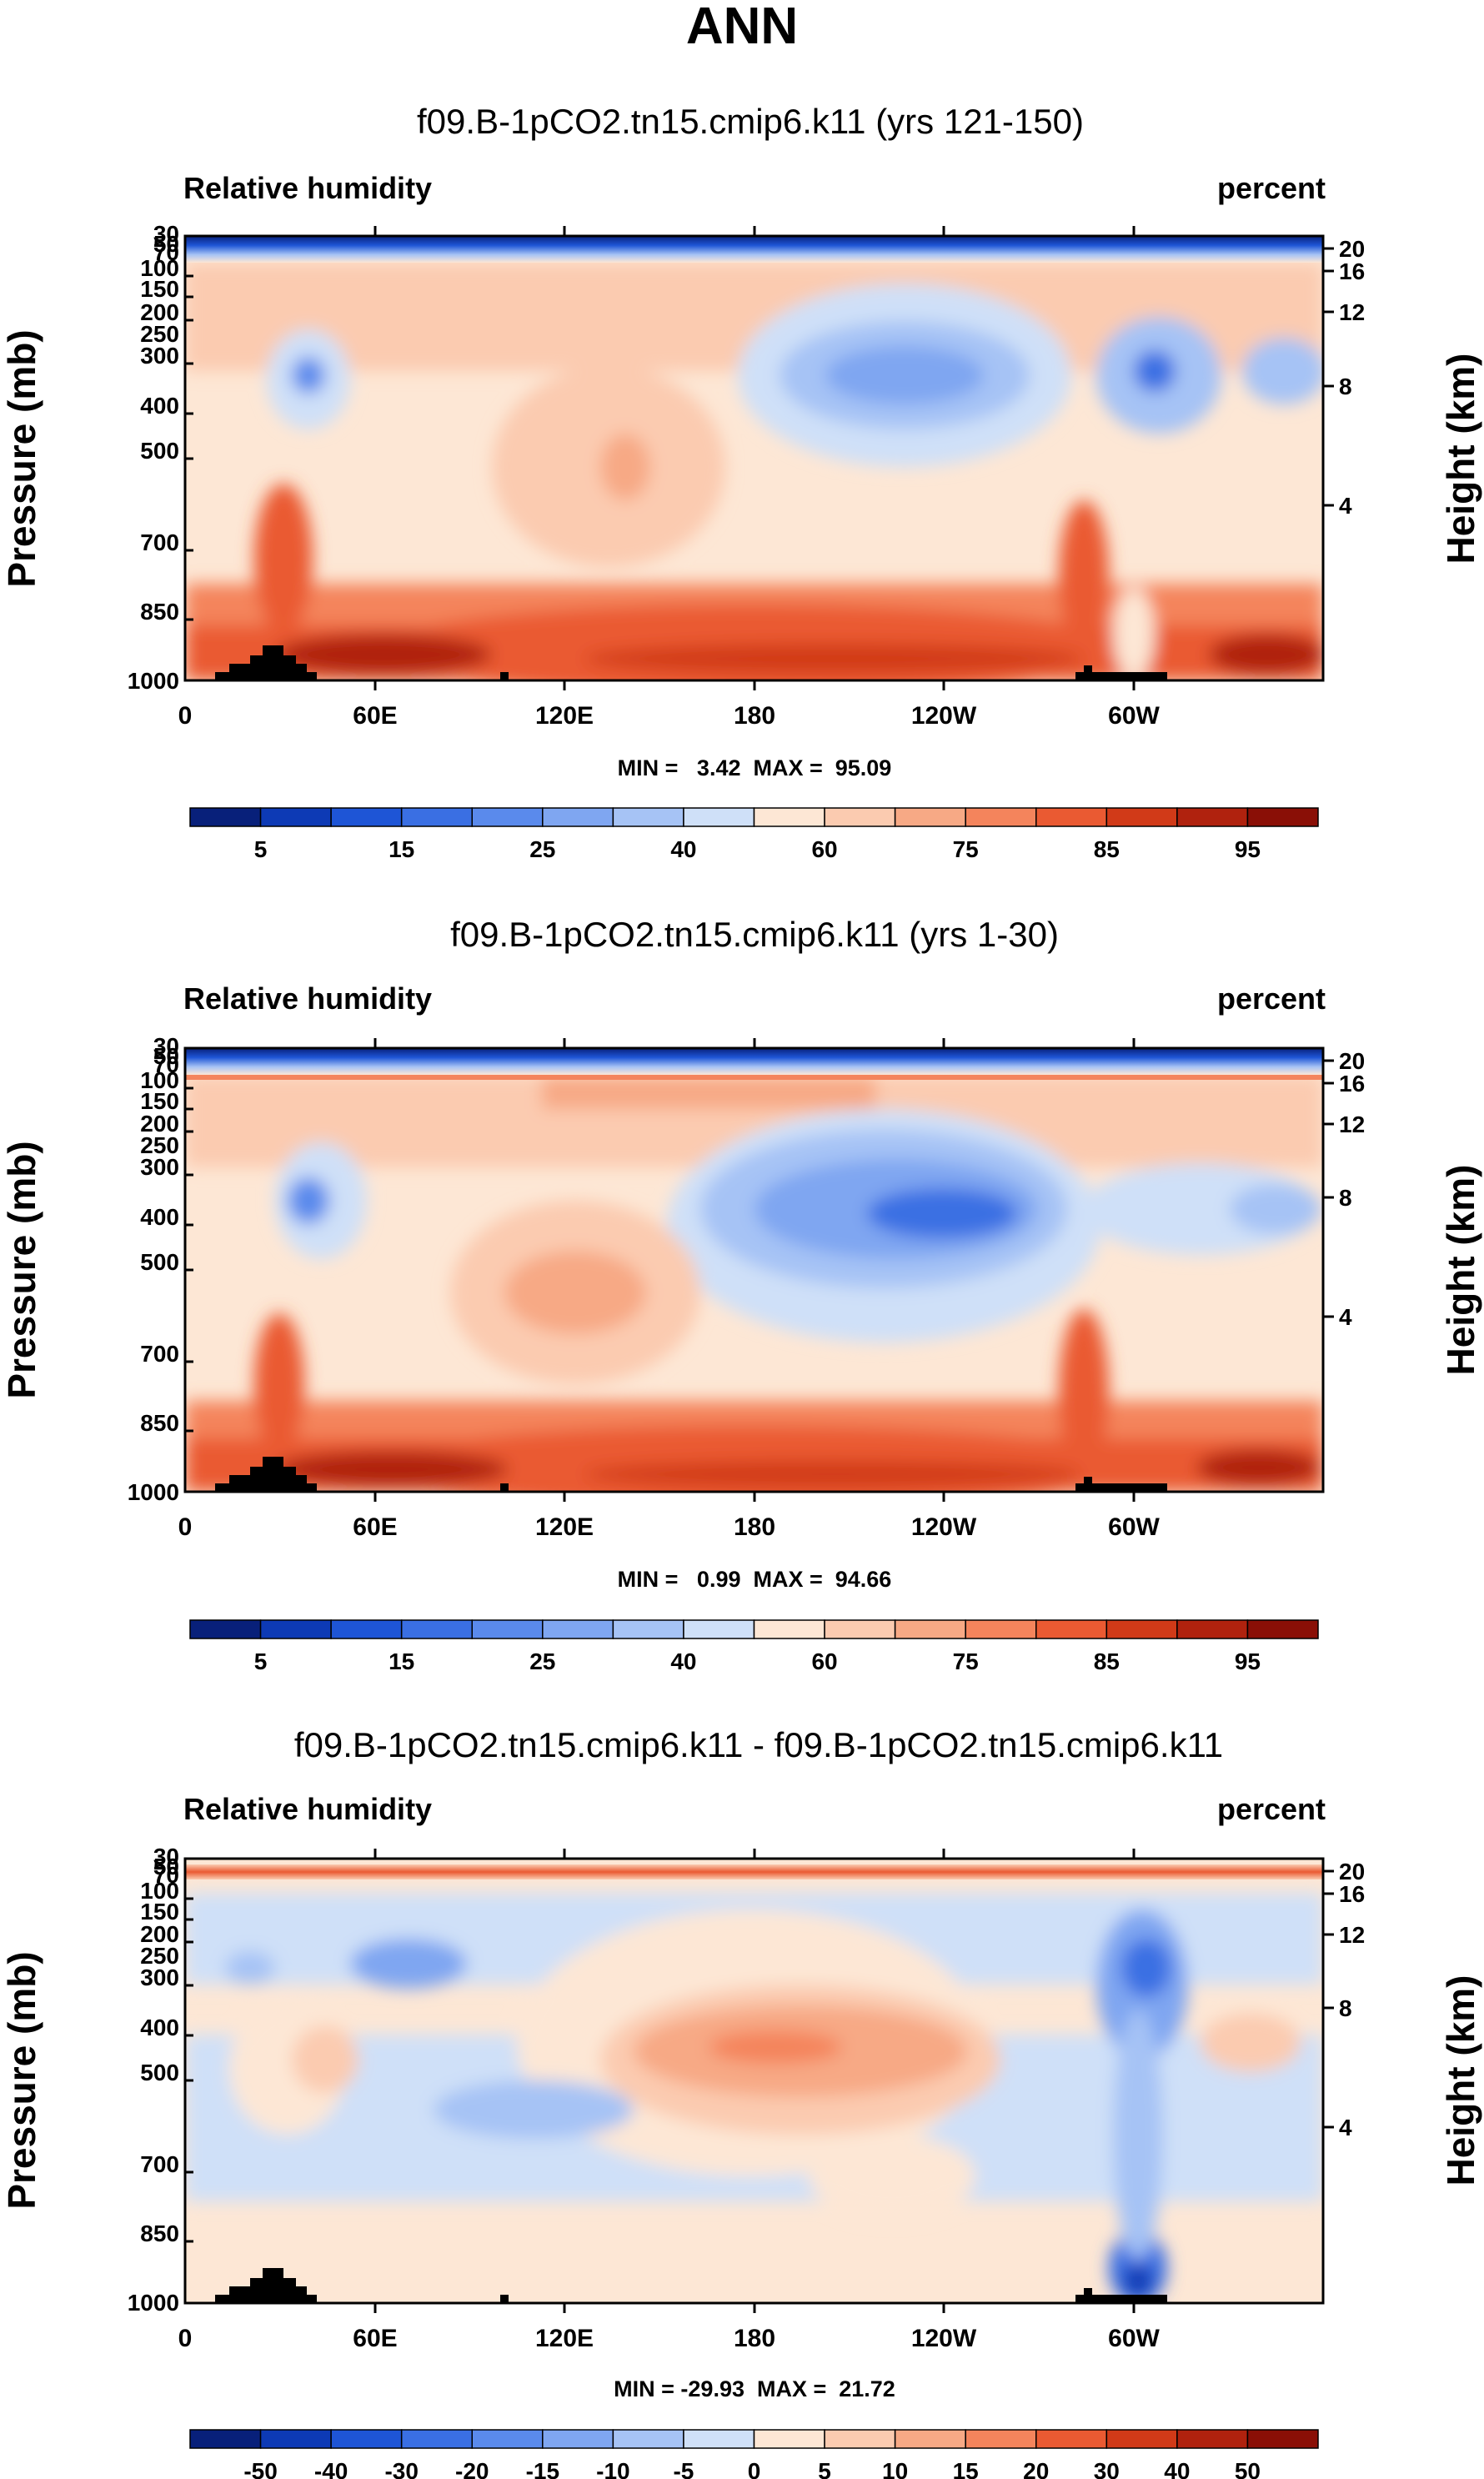 Image resolution: width=1484 pixels, height=2479 pixels. I want to click on colorbar-label: 10, so click(895, 2469).